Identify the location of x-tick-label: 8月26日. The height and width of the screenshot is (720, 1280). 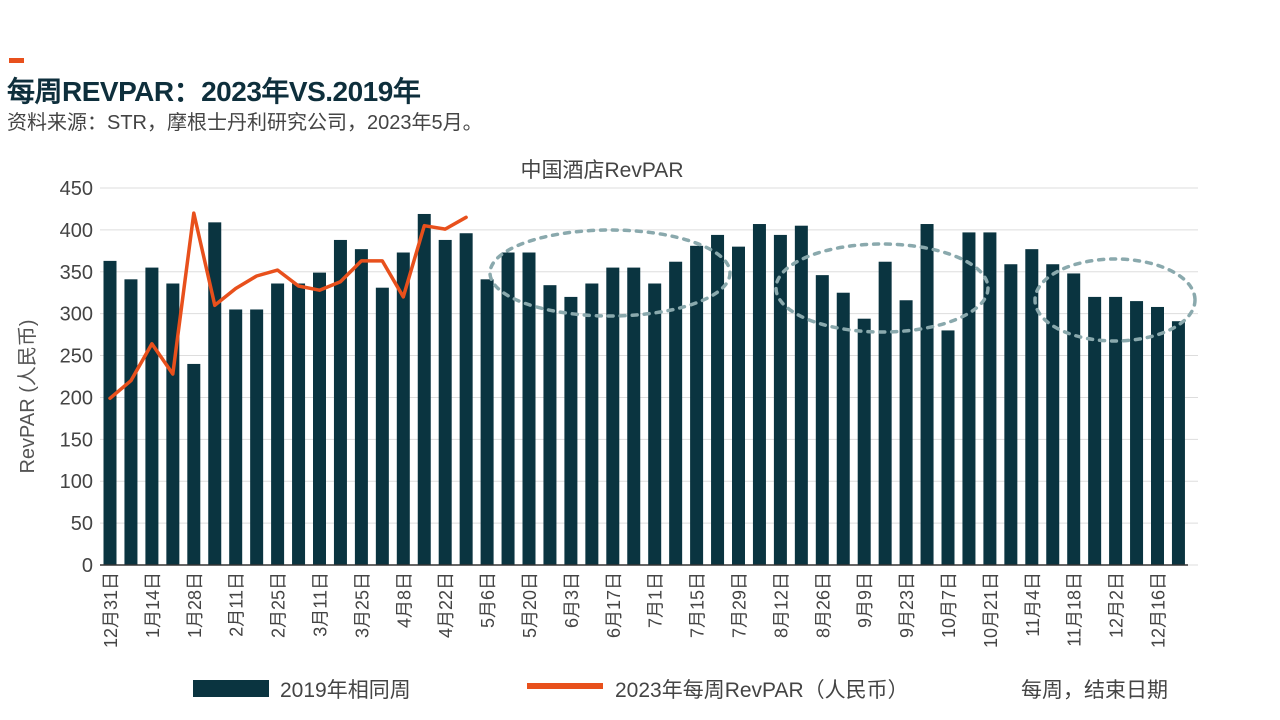
(823, 605).